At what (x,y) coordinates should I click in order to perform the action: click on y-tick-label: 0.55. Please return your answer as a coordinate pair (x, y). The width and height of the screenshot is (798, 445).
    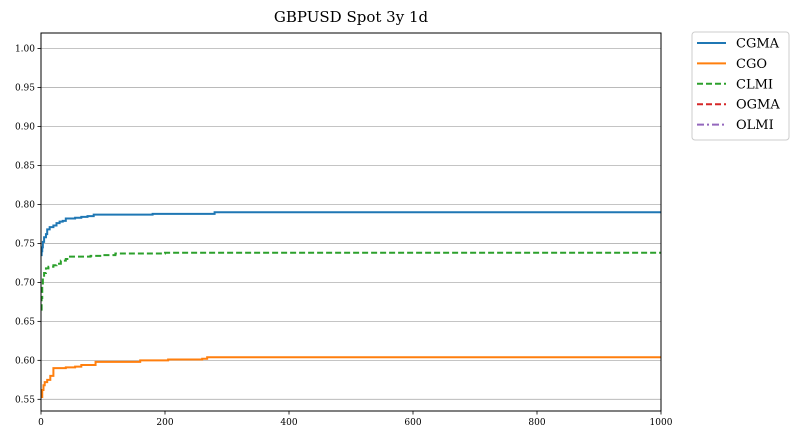
    Looking at the image, I should click on (25, 400).